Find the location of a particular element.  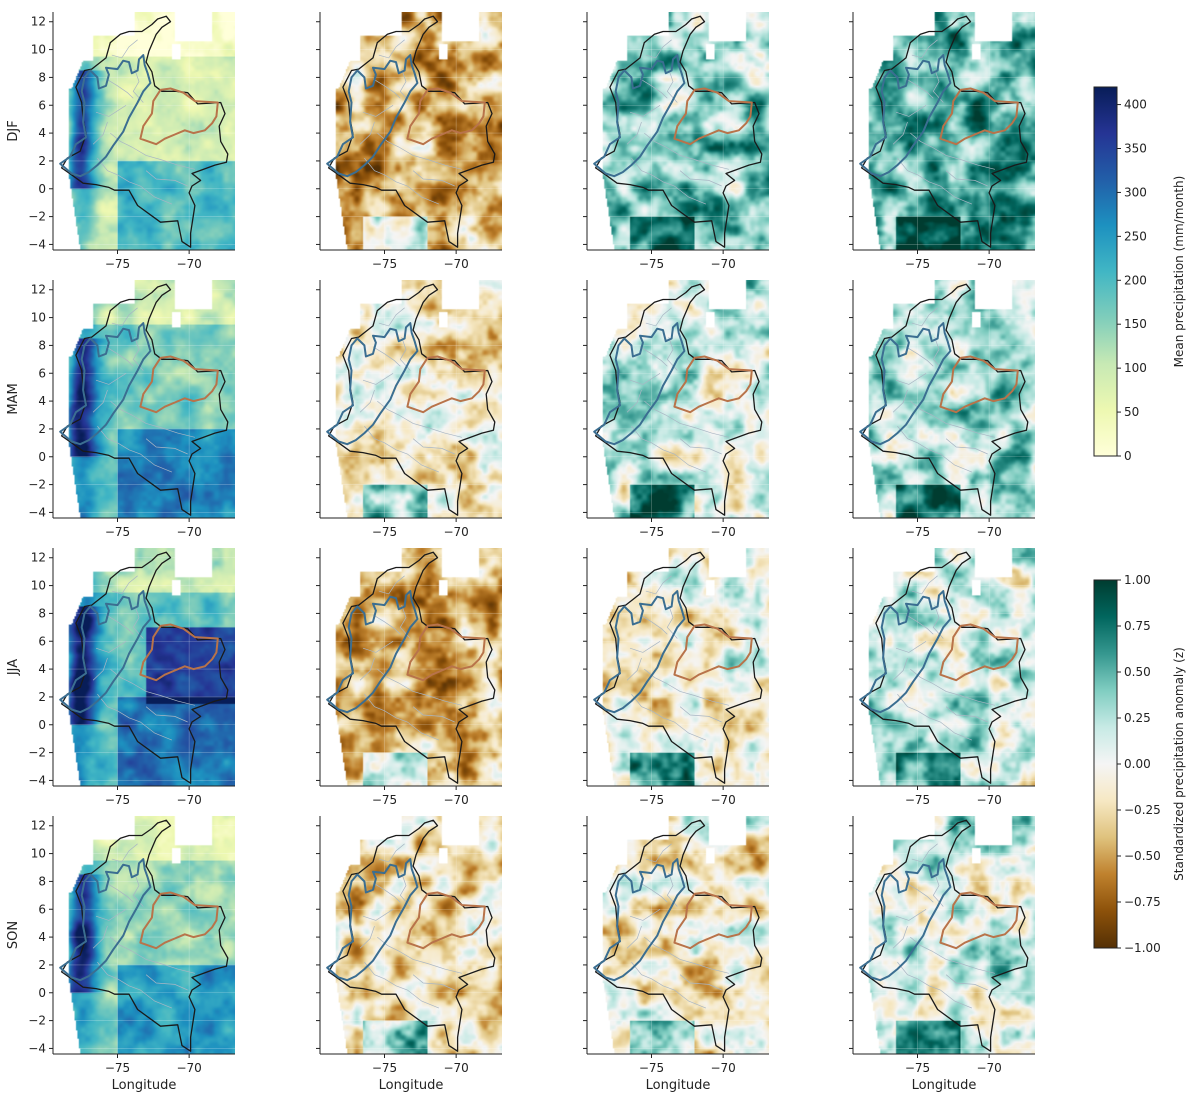

map-panel-mam-col2: −75 −70 is located at coordinates (409, 409).